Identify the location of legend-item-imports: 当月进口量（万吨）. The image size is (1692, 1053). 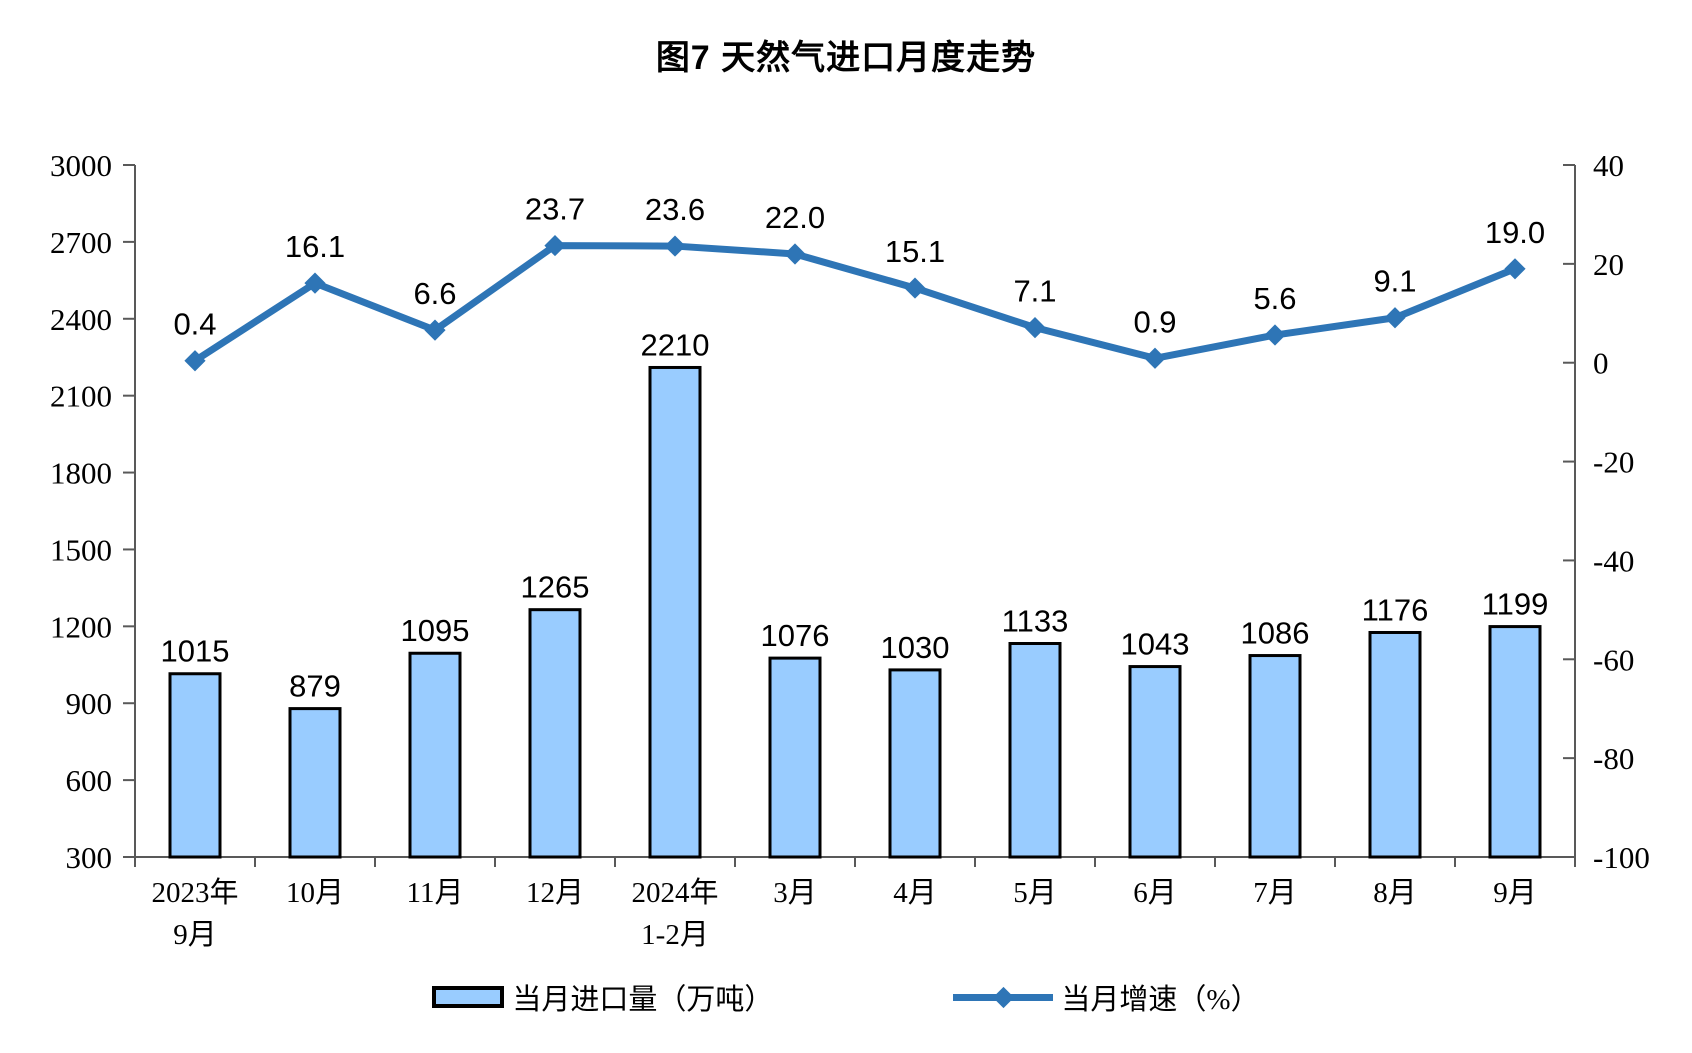
(602, 997).